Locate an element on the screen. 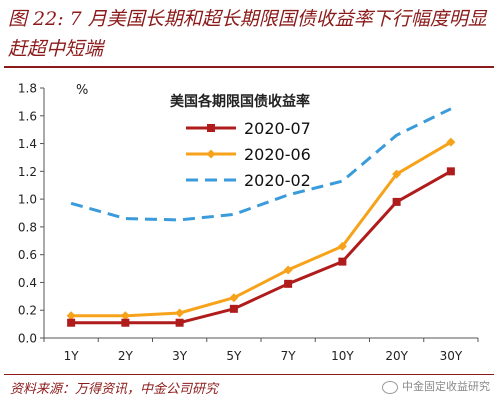  y-tick-label: 1.4 is located at coordinates (27, 144).